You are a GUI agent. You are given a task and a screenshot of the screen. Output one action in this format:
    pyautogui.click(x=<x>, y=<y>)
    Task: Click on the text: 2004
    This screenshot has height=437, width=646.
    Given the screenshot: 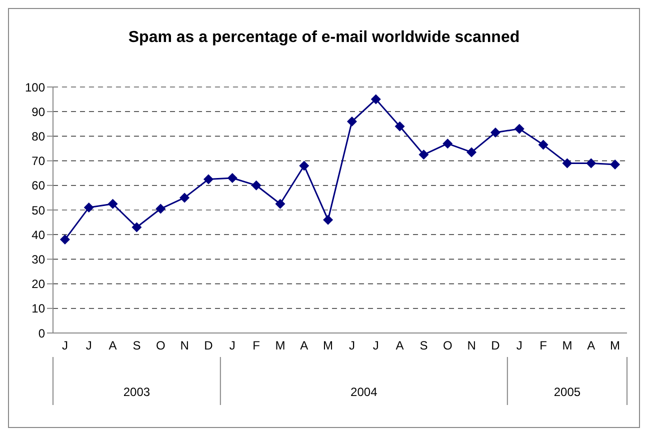 What is the action you would take?
    pyautogui.click(x=364, y=392)
    